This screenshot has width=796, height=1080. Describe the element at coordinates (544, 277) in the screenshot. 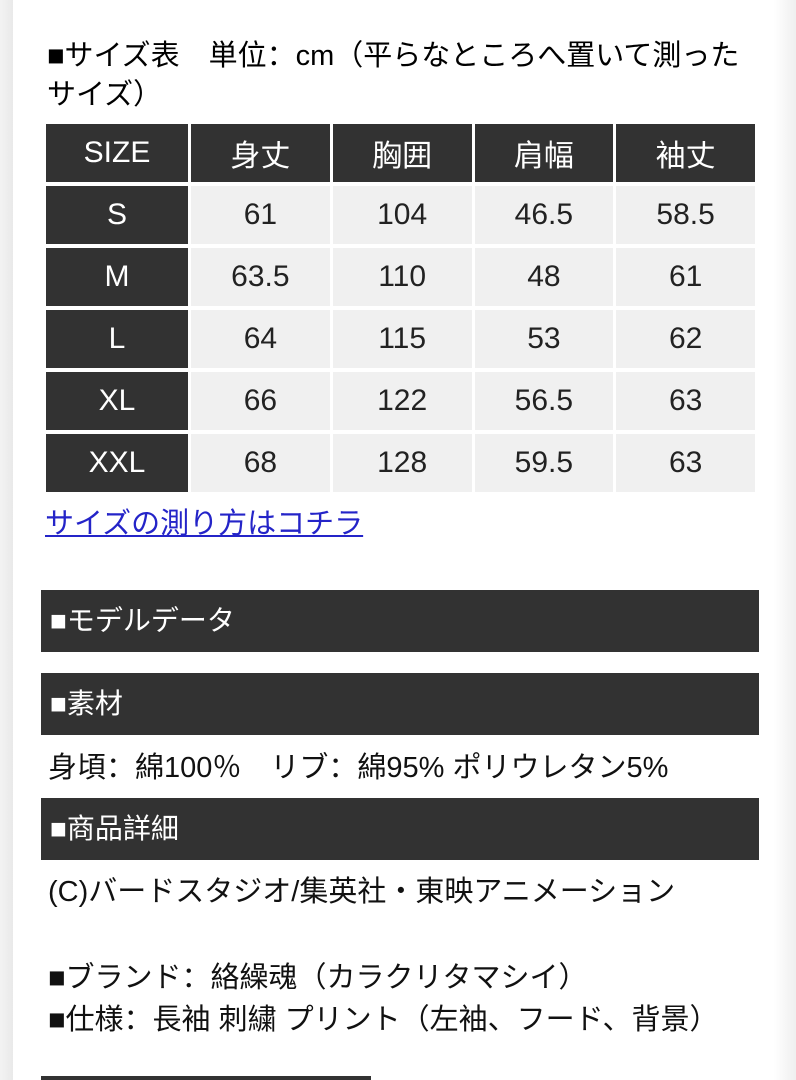

I see `value-cell: 48` at that location.